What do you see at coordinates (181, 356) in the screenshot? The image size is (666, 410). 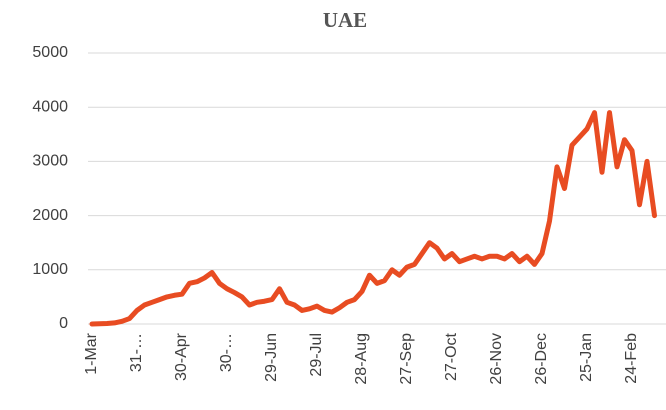 I see `x-tick-label: 30-Apr` at bounding box center [181, 356].